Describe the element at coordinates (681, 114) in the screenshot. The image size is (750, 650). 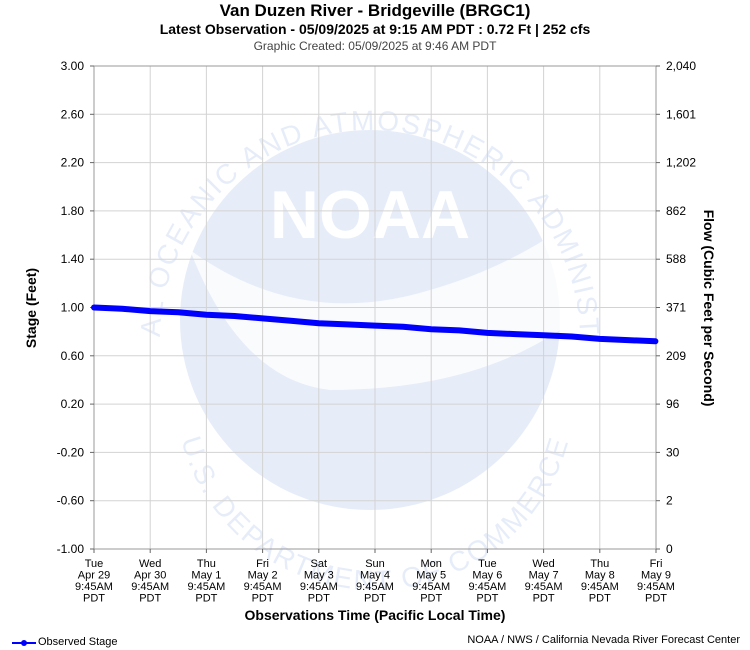
I see `y2-tick-label: 1,601` at that location.